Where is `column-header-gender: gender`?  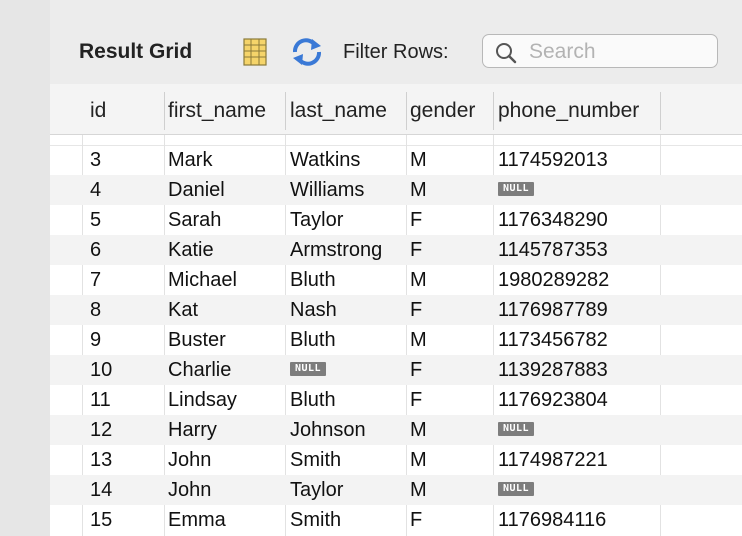 column-header-gender: gender is located at coordinates (443, 110).